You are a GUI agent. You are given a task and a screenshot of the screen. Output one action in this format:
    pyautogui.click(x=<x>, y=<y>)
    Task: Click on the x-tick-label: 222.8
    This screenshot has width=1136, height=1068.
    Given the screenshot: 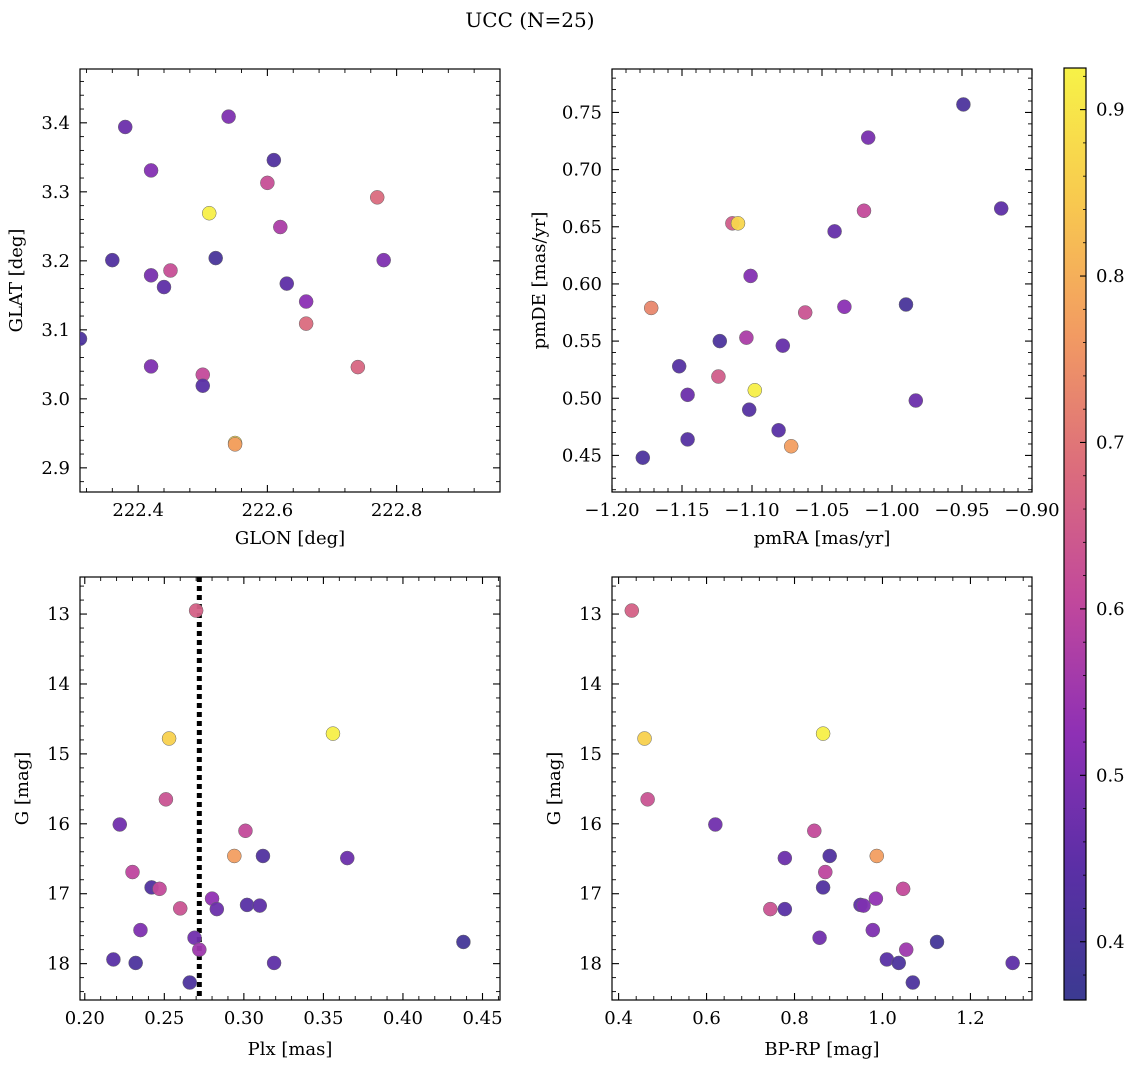 What is the action you would take?
    pyautogui.click(x=397, y=510)
    